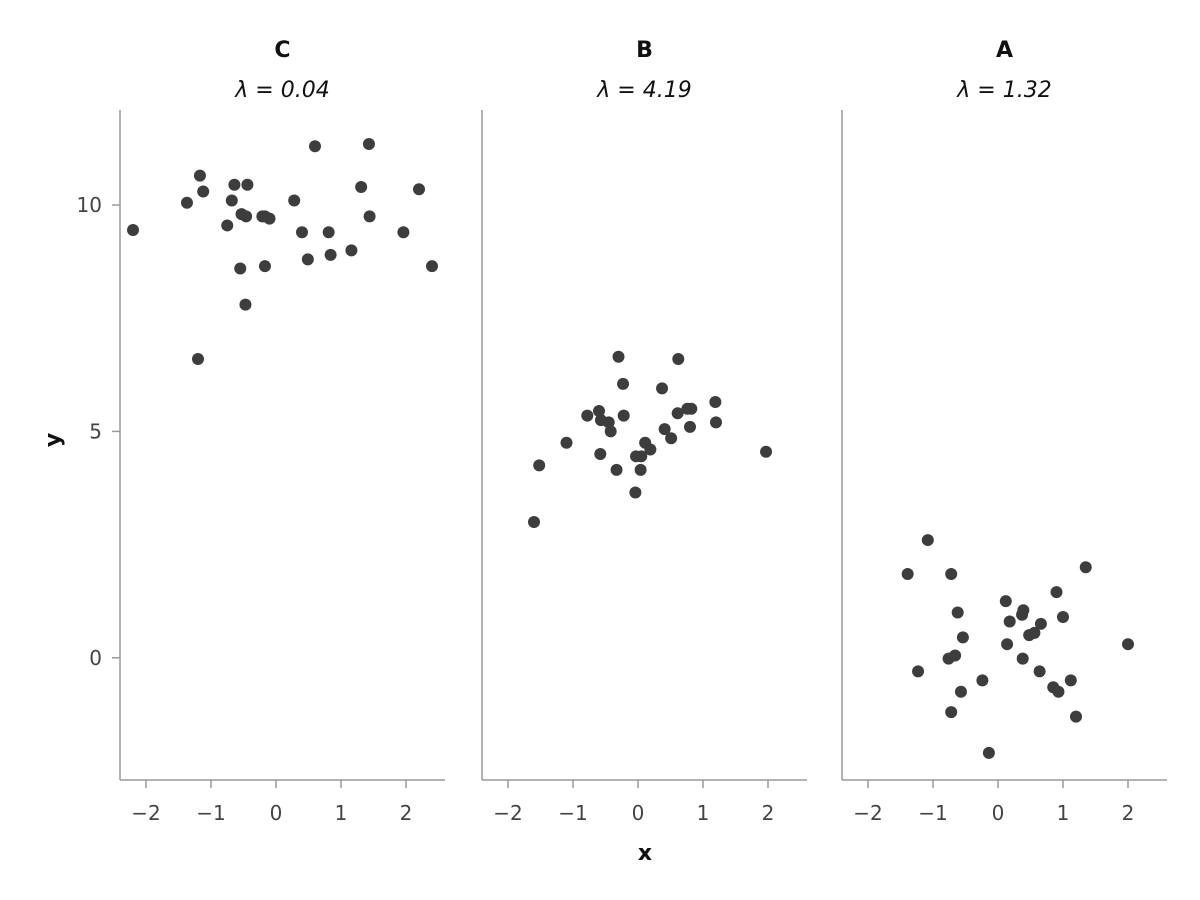  I want to click on panel-subtitle: λ = 0.04, so click(281, 90).